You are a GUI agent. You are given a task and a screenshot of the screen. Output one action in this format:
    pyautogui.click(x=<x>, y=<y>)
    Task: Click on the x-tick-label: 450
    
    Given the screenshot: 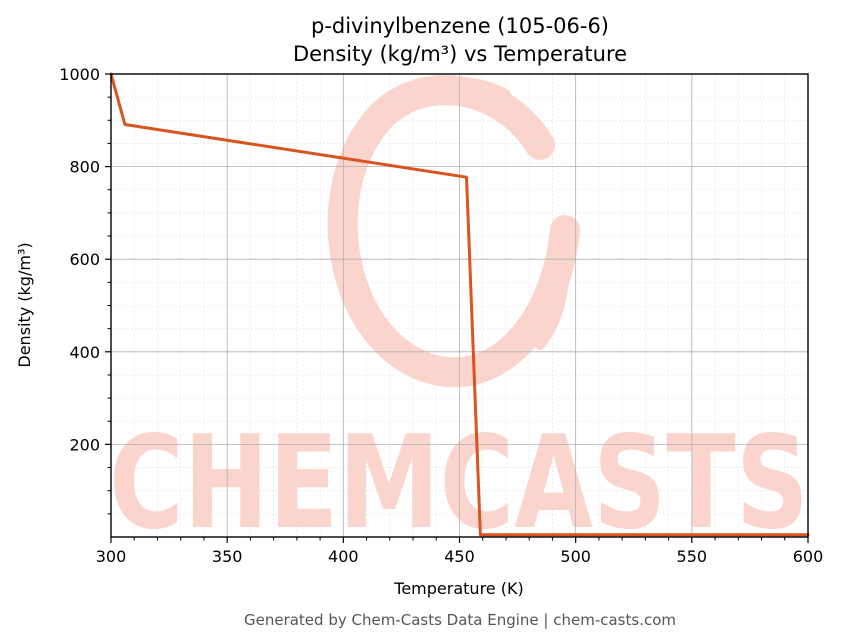 What is the action you would take?
    pyautogui.click(x=459, y=556)
    